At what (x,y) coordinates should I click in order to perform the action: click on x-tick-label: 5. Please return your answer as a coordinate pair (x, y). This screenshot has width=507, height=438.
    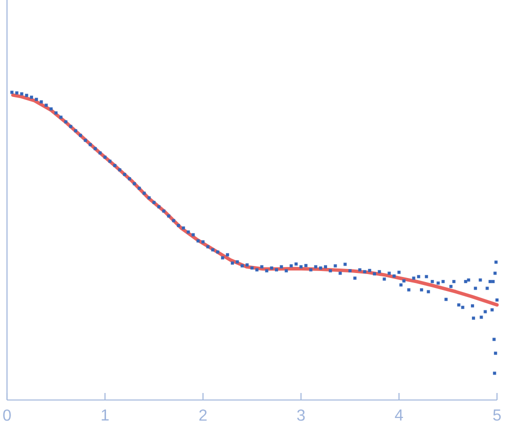
    Looking at the image, I should click on (497, 415).